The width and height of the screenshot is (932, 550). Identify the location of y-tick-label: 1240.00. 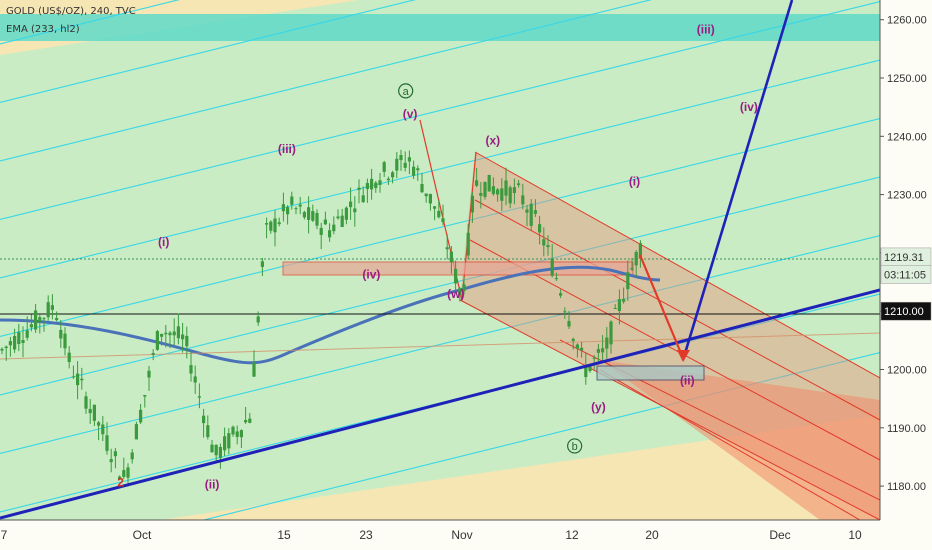
(907, 137).